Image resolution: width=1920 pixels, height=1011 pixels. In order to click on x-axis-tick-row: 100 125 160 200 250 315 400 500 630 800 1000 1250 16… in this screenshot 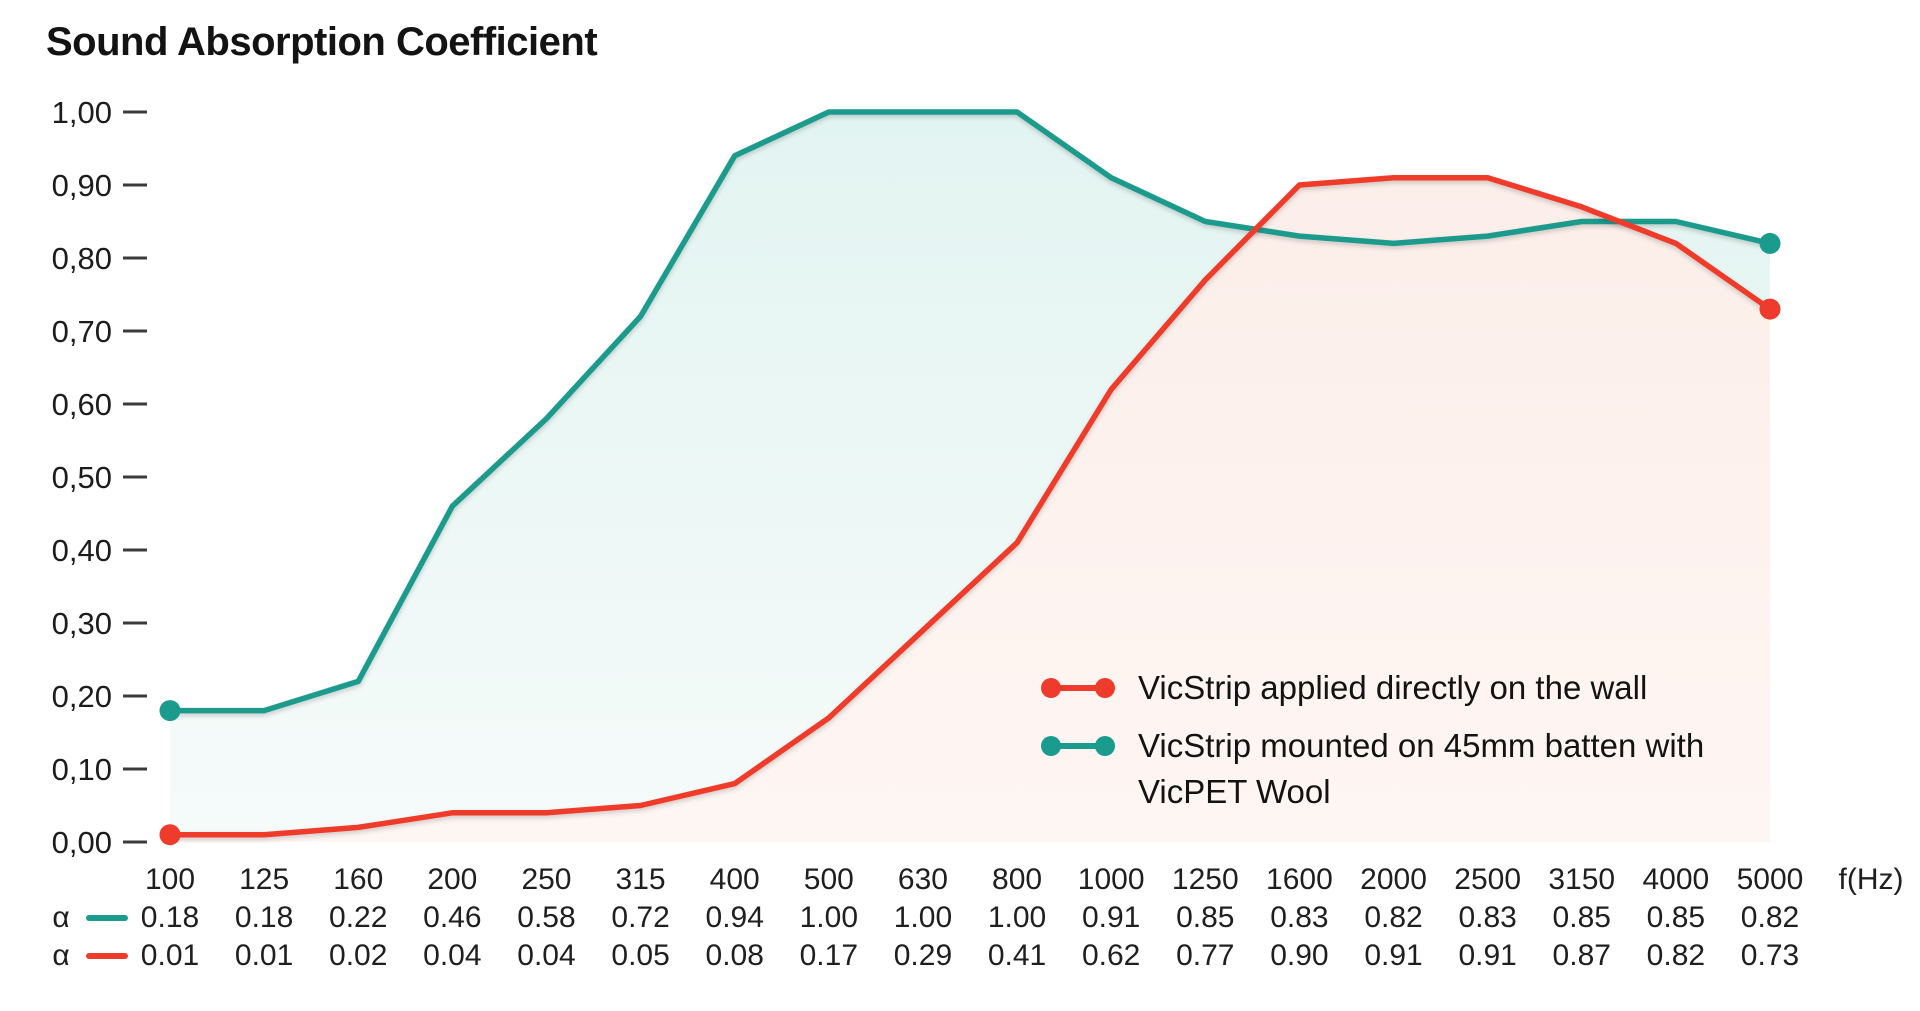, I will do `click(960, 880)`.